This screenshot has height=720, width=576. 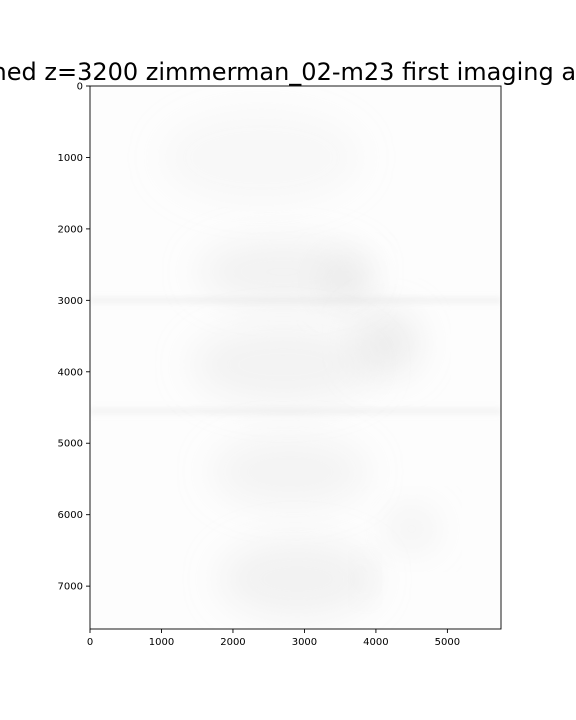 I want to click on y-axis: 0 1000 2000 3000 4000 5000 6000 7000, so click(x=74, y=337).